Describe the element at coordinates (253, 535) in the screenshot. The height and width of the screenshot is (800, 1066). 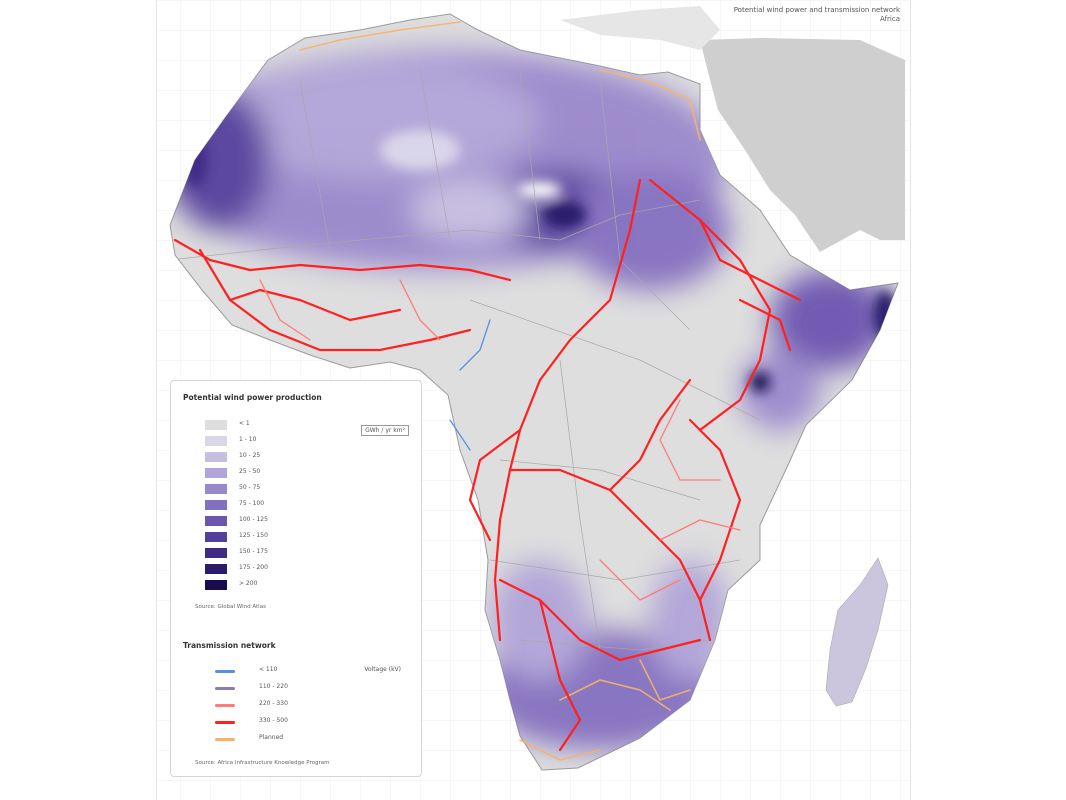
I see `wind-legend-label: 125 - 150` at that location.